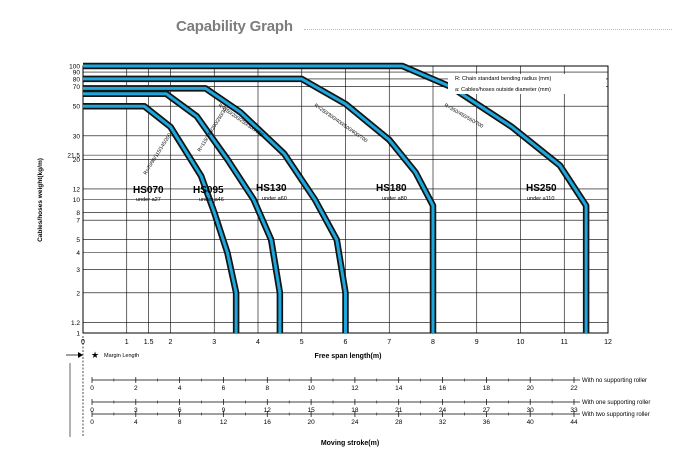 This screenshot has height=457, width=674. I want to click on series-HS070-line, so click(160, 218).